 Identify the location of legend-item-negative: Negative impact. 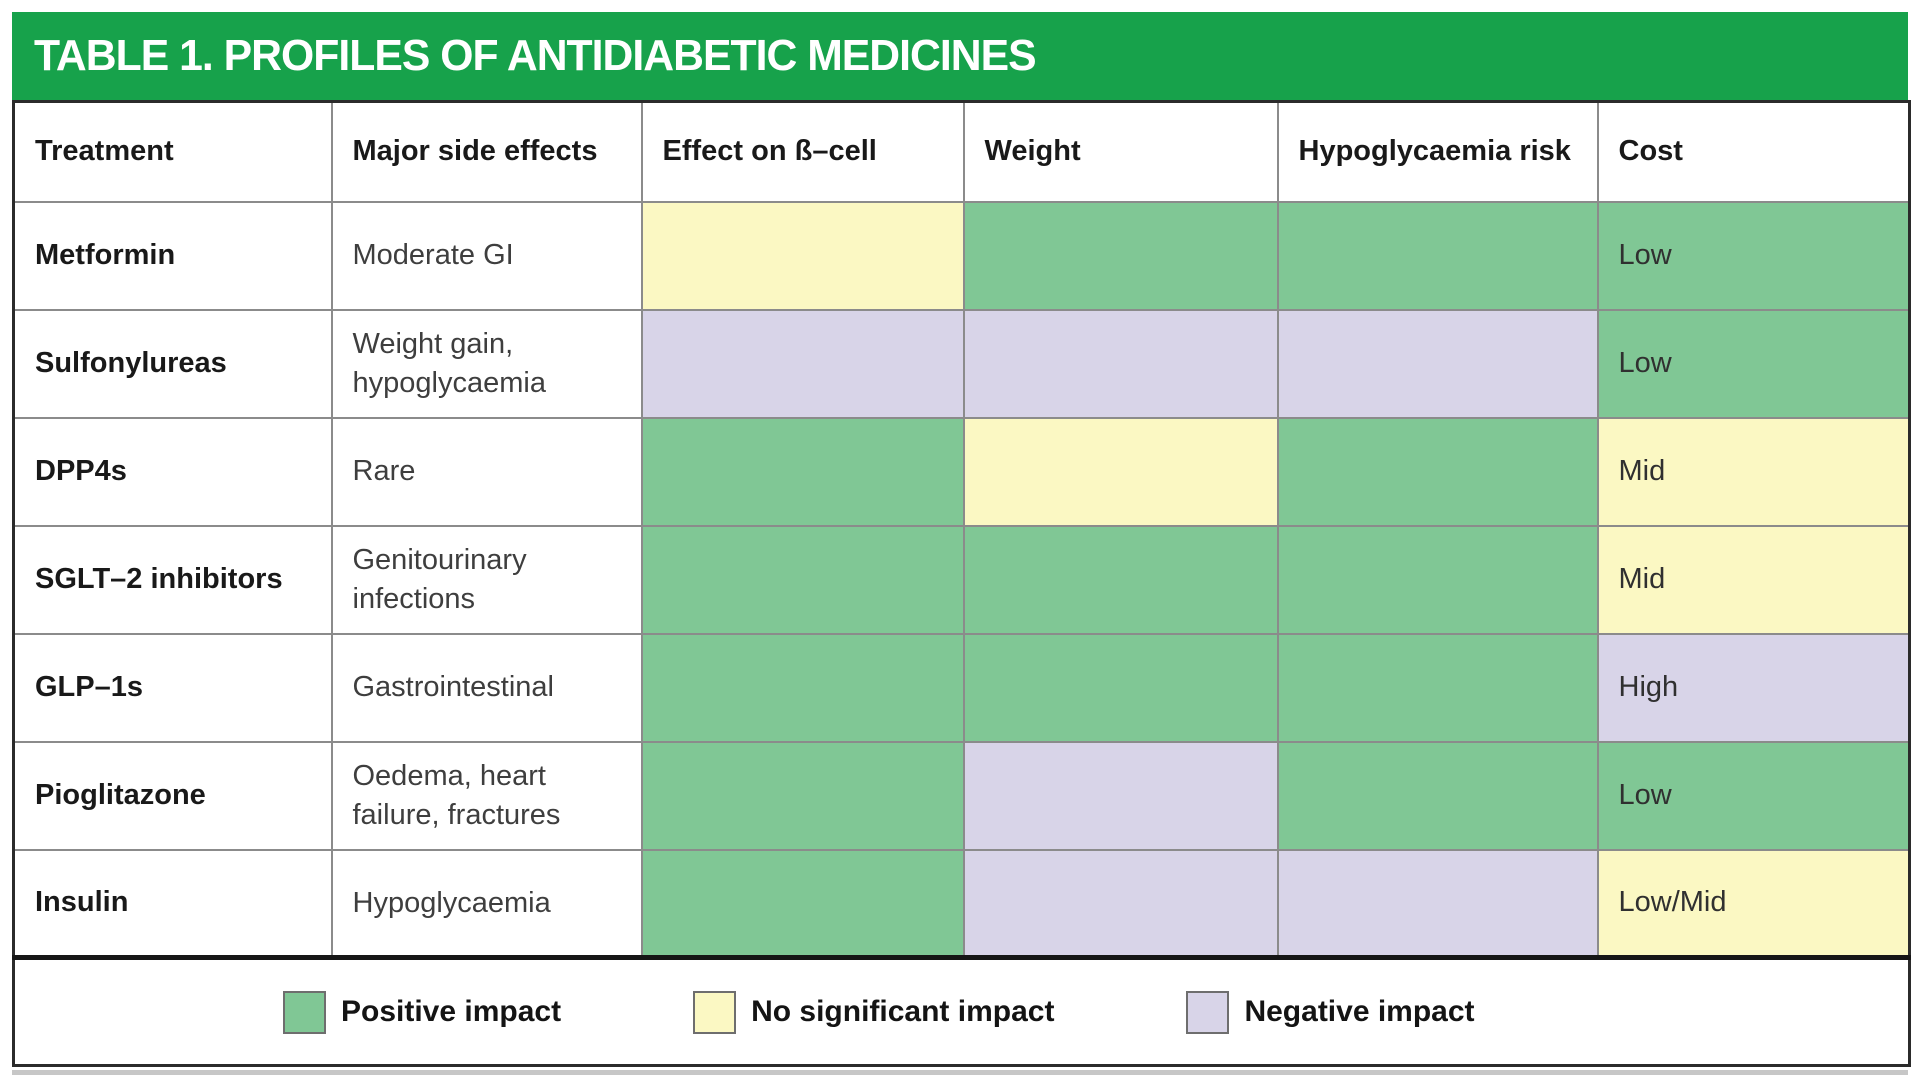
(1330, 1012).